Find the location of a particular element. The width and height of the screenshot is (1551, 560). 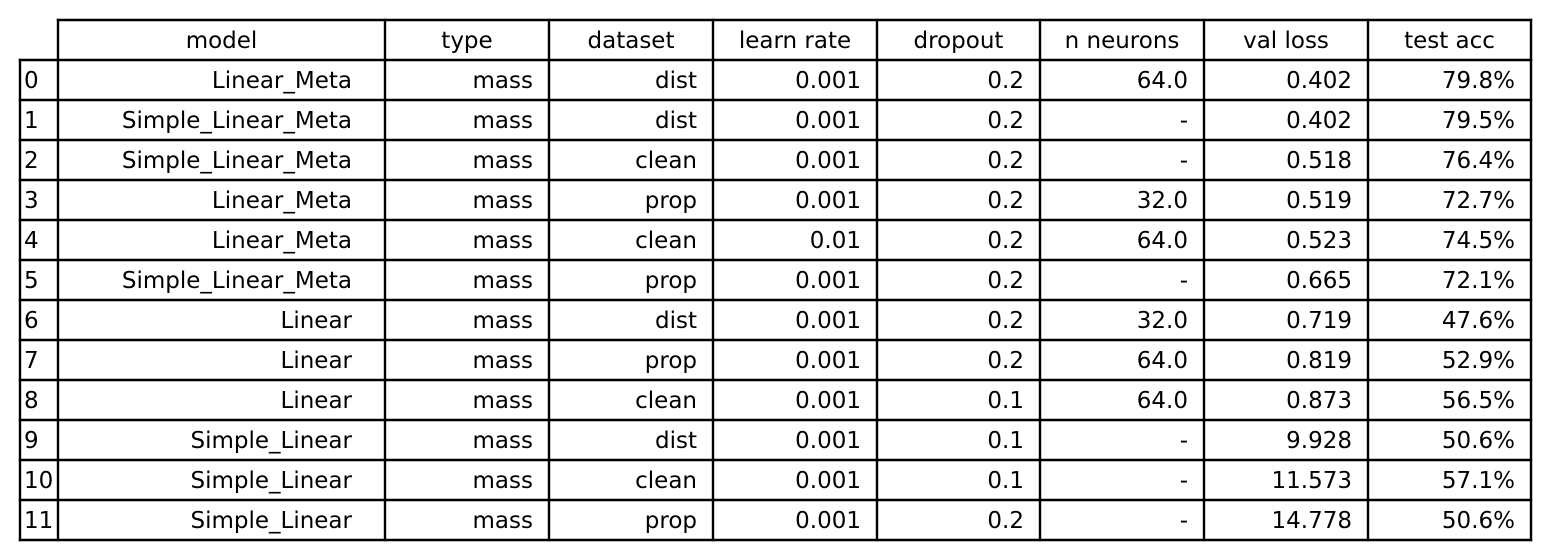

column-header: dataset is located at coordinates (631, 41).